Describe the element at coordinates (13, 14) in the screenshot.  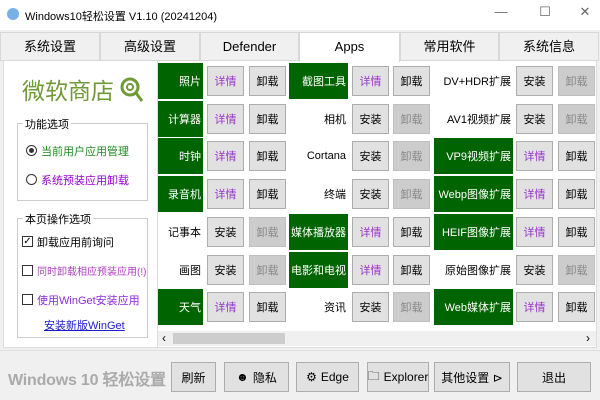
I see `app-icon` at that location.